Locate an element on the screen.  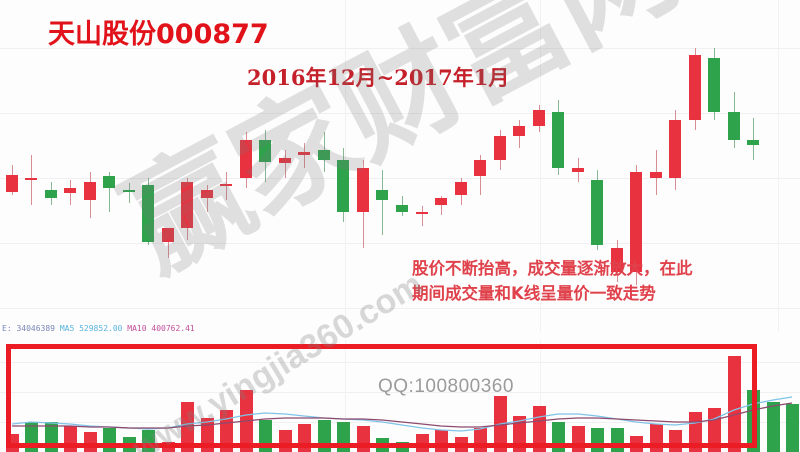
vol-indicator-label: E: is located at coordinates (7, 328).